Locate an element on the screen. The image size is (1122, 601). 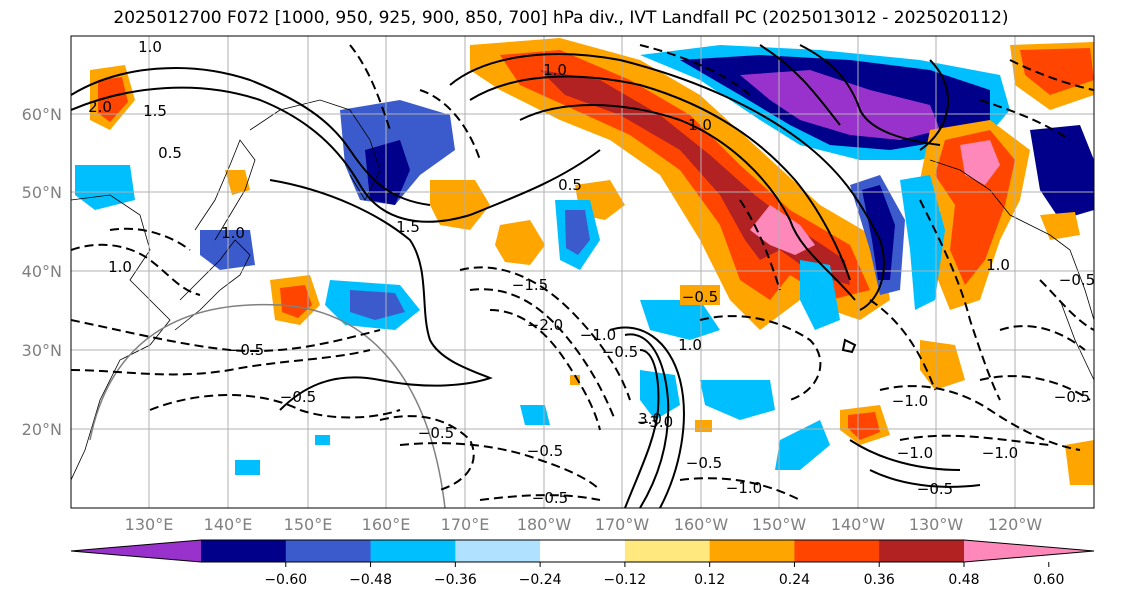
lat-tick-label: 40°N is located at coordinates (42, 271).